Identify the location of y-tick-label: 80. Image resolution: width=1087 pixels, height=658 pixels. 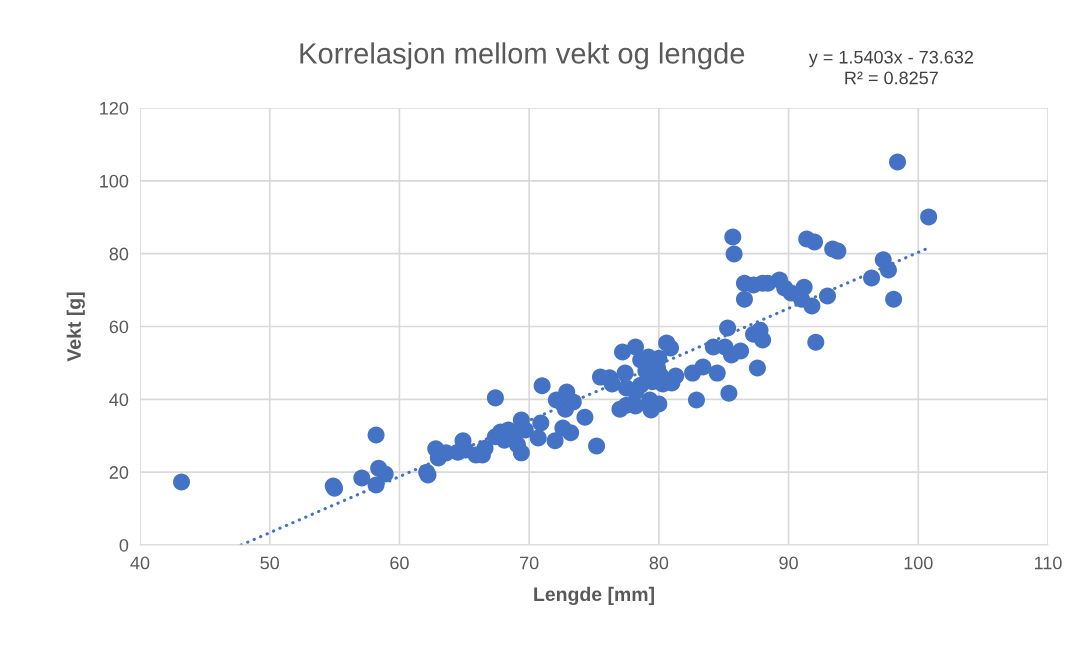
(119, 254).